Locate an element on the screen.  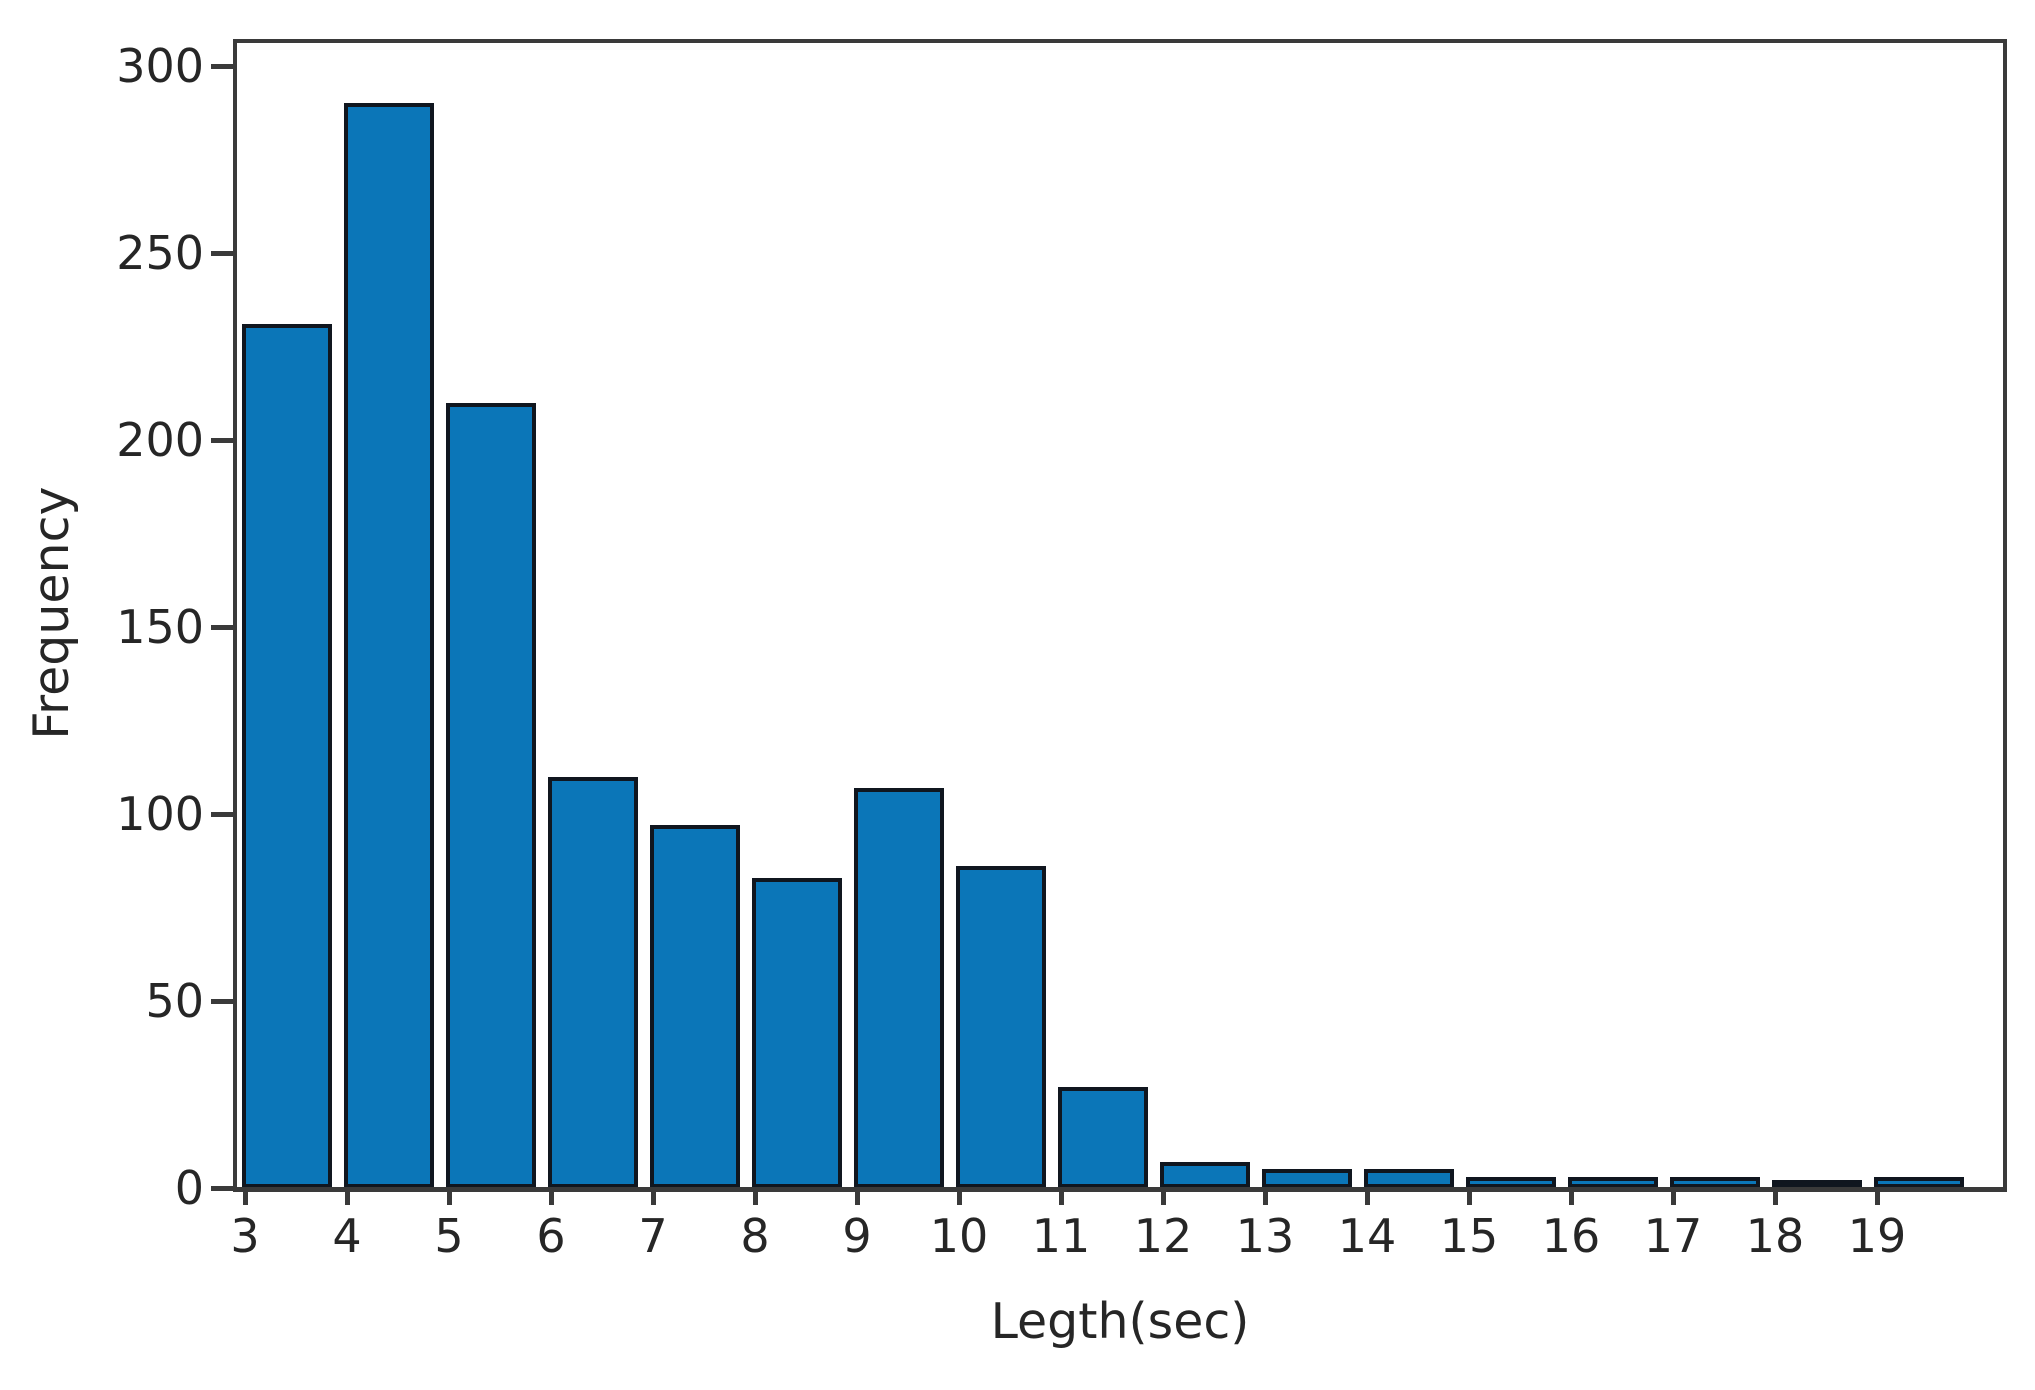
y-tick-label: 200 is located at coordinates (160, 440).